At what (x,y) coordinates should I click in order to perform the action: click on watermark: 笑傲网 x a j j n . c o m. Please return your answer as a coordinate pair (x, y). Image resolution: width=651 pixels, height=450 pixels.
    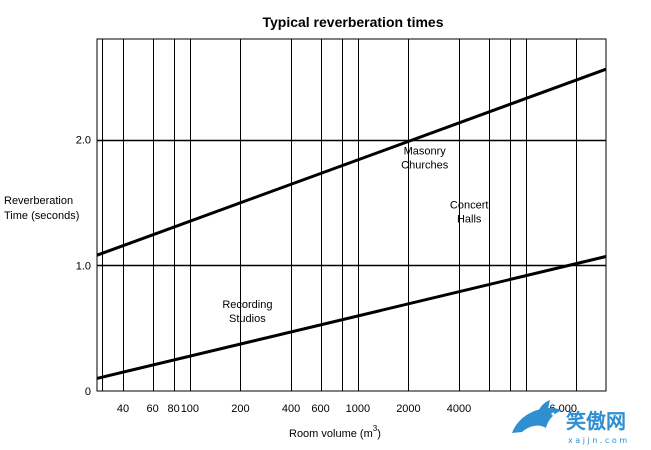
    Looking at the image, I should click on (569, 422).